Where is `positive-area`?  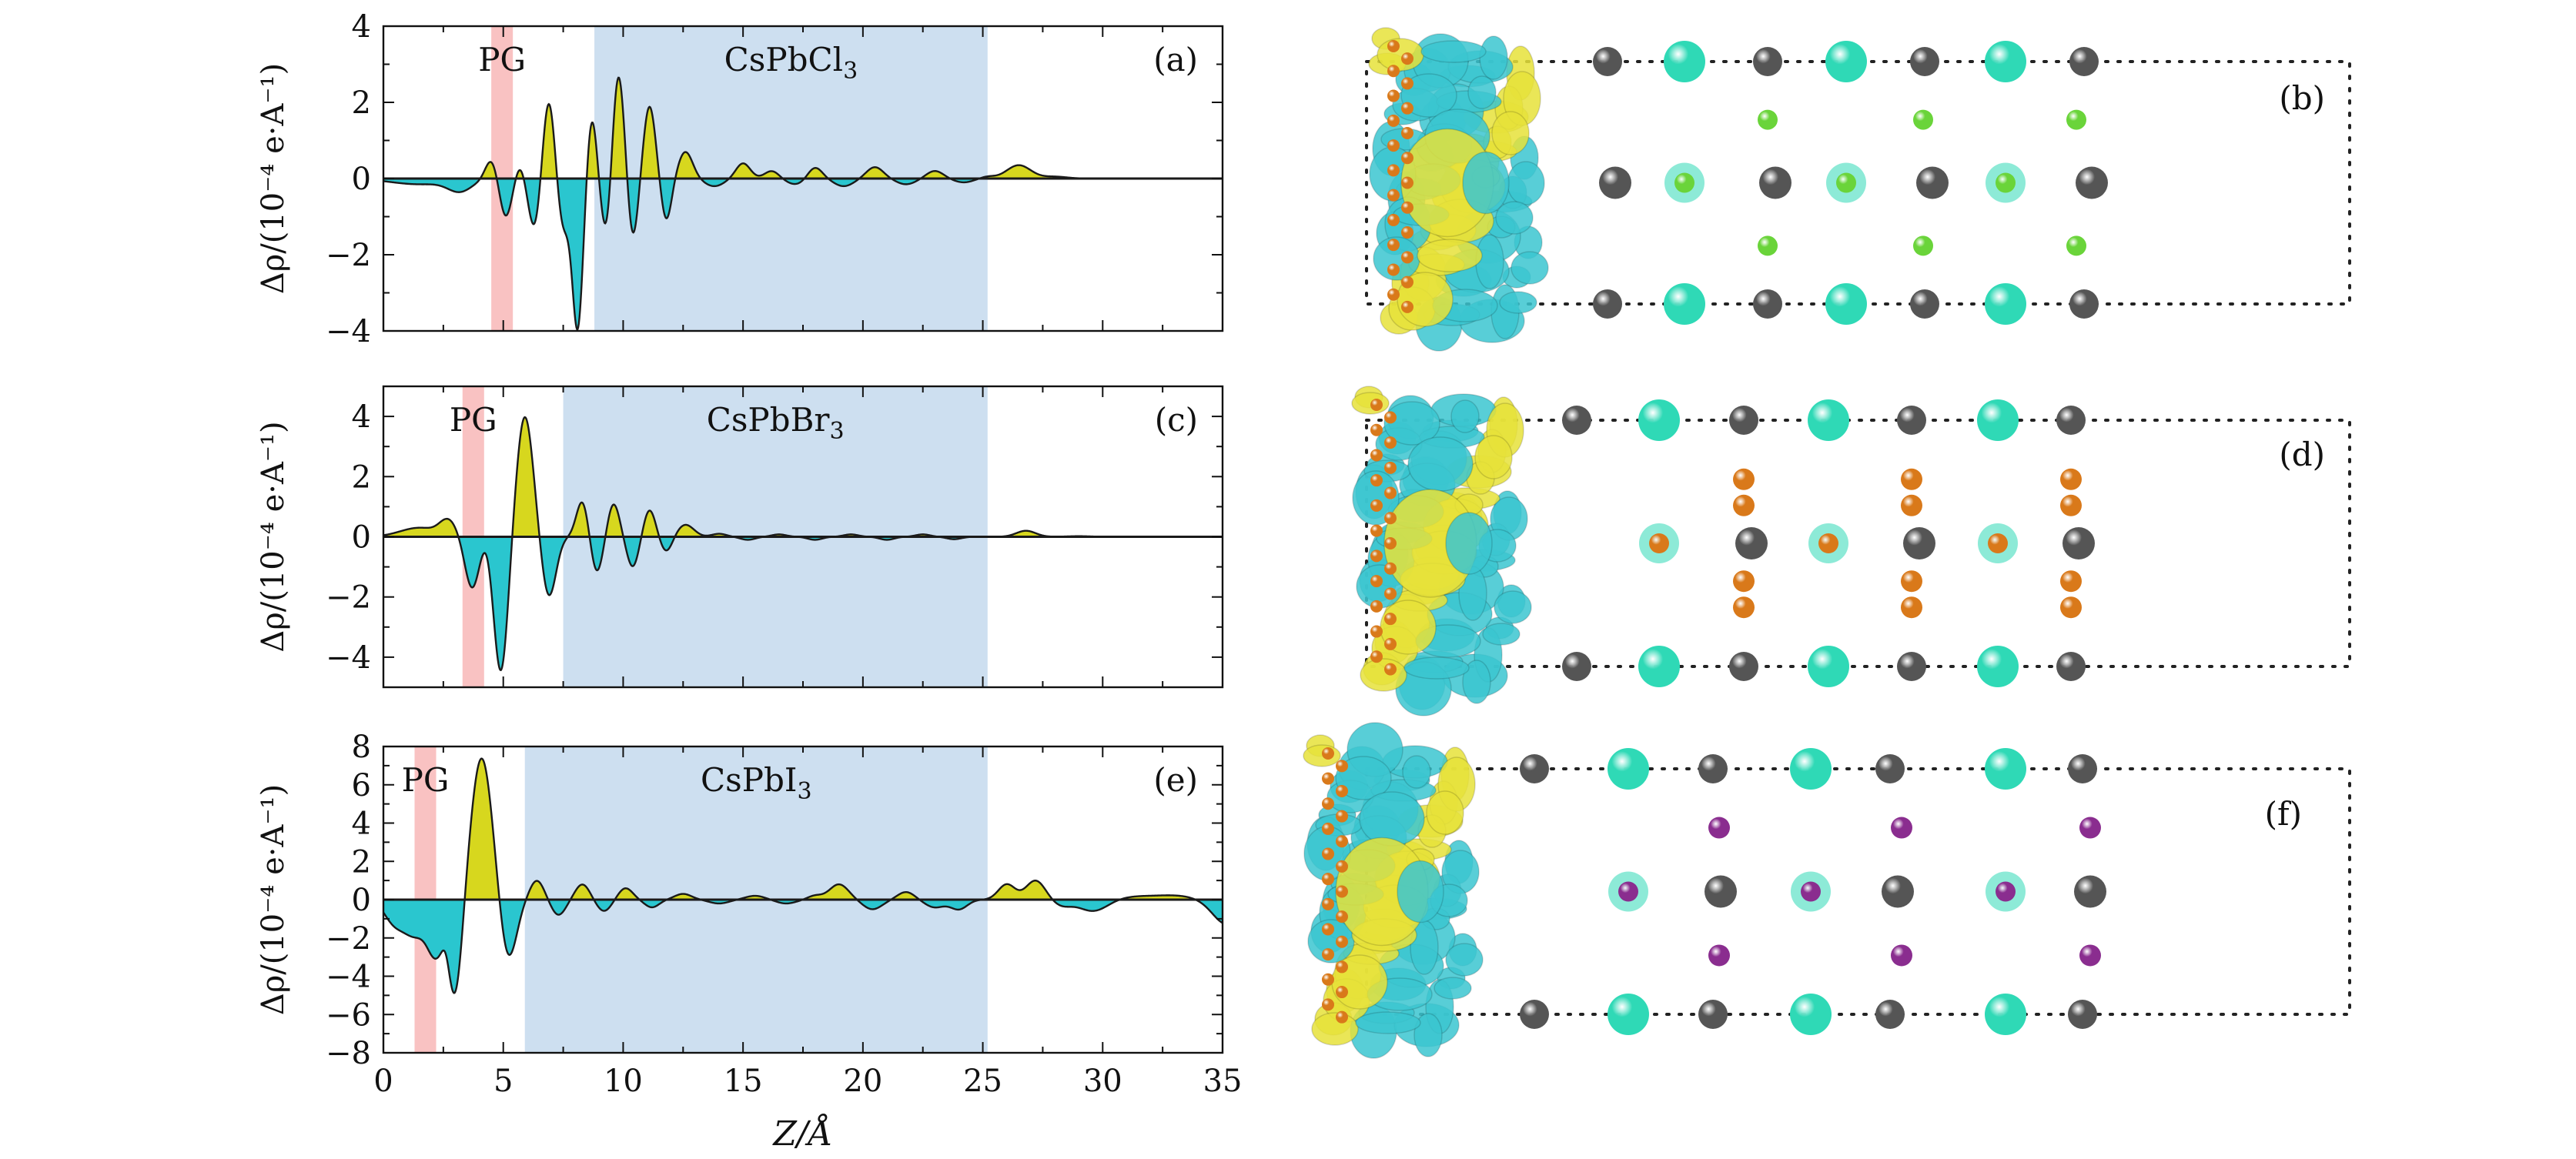 positive-area is located at coordinates (803, 128).